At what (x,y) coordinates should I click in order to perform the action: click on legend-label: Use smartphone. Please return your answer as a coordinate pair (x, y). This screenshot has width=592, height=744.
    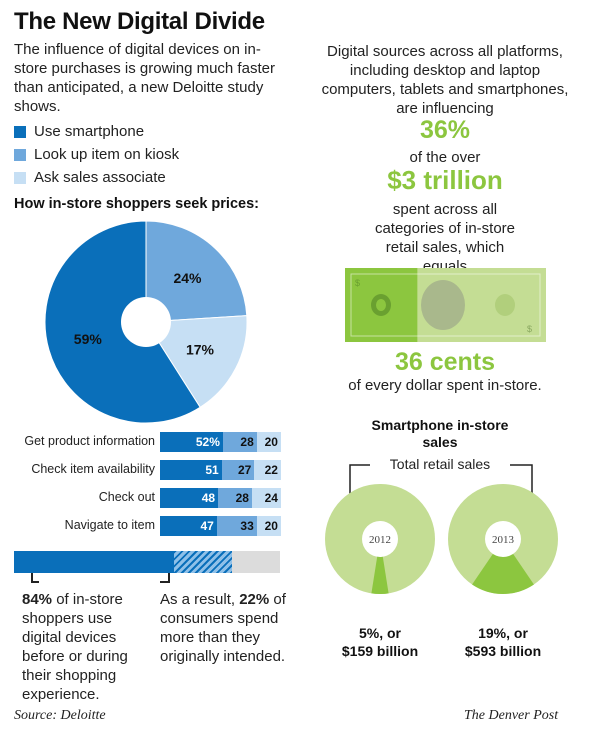
    Looking at the image, I should click on (89, 131).